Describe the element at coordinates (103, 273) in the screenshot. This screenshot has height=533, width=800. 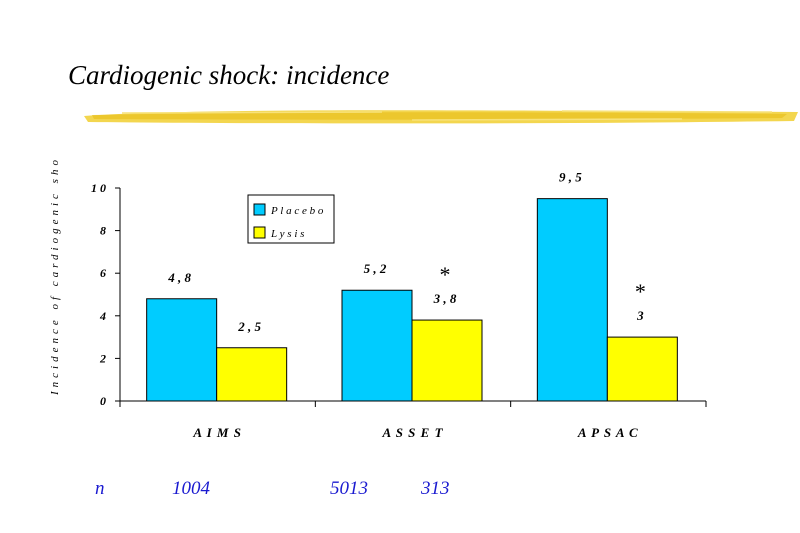
I see `y-tick-label: 6` at that location.